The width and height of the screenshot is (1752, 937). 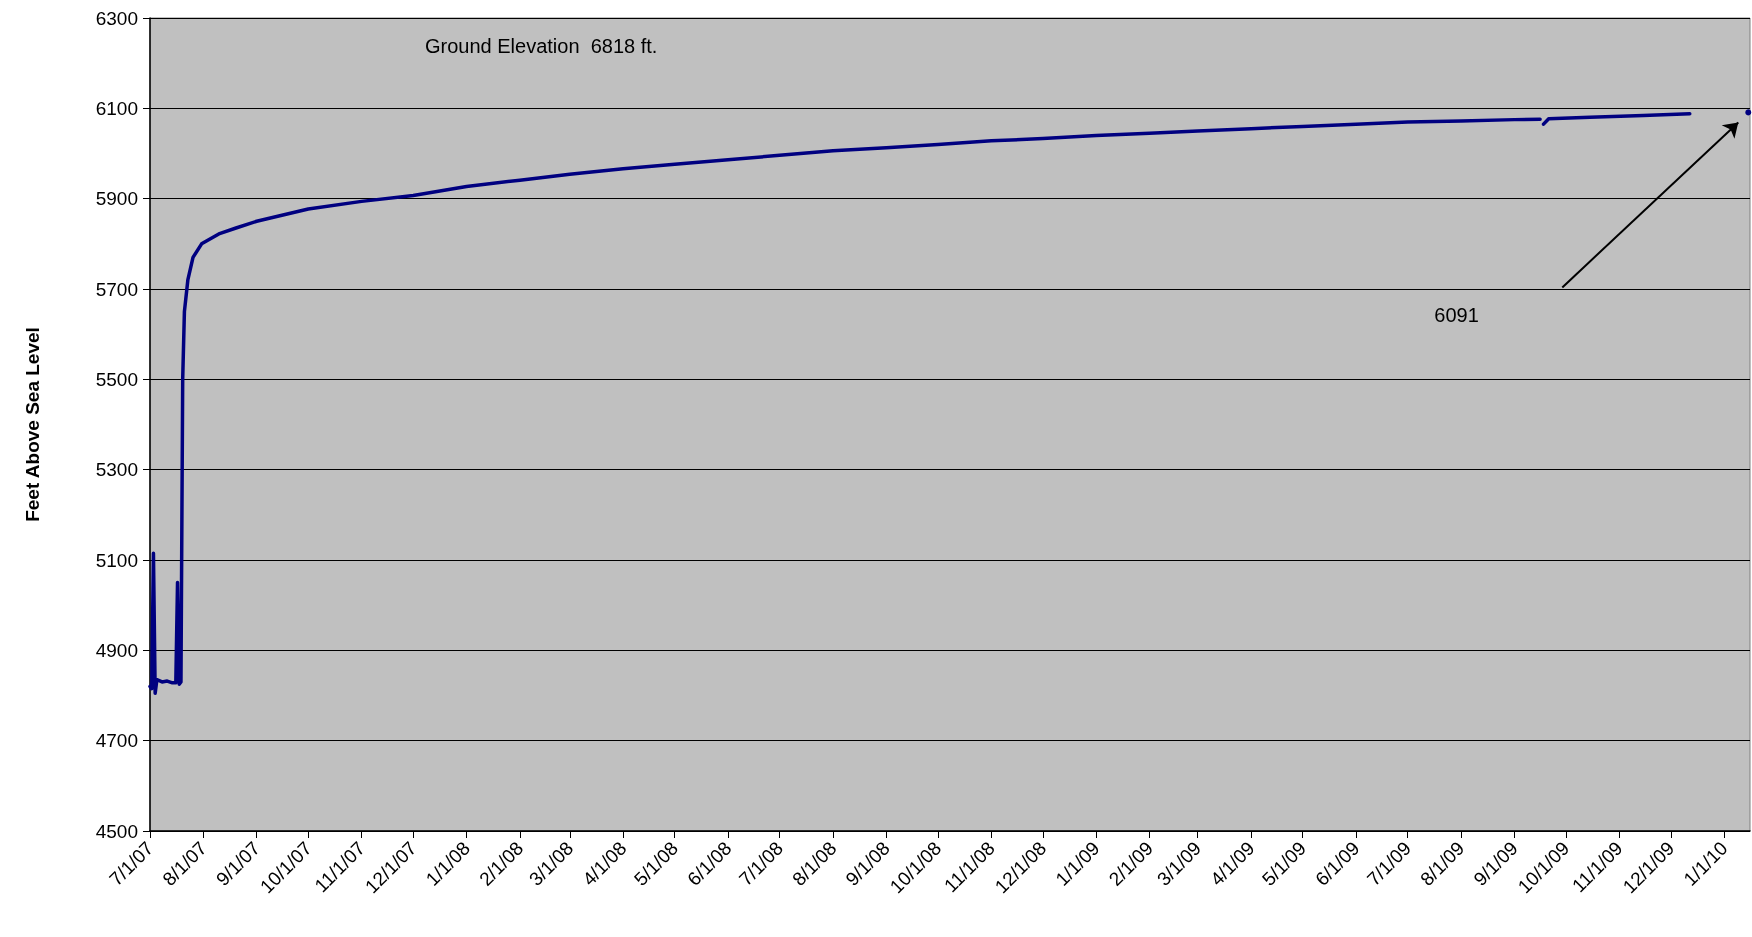 I want to click on y-tick-label: 4500, so click(x=116, y=831).